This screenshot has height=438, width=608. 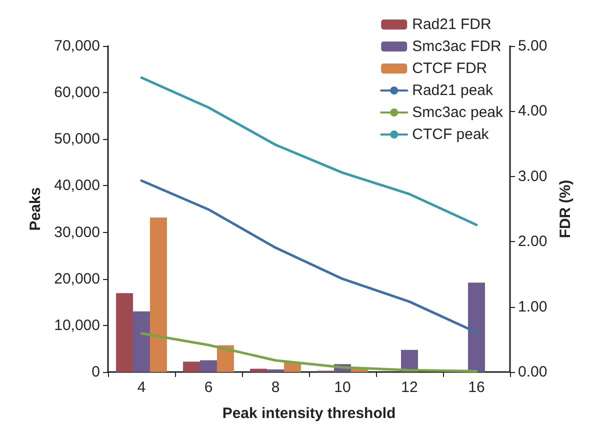 What do you see at coordinates (96, 372) in the screenshot?
I see `y-tick-label: 0` at bounding box center [96, 372].